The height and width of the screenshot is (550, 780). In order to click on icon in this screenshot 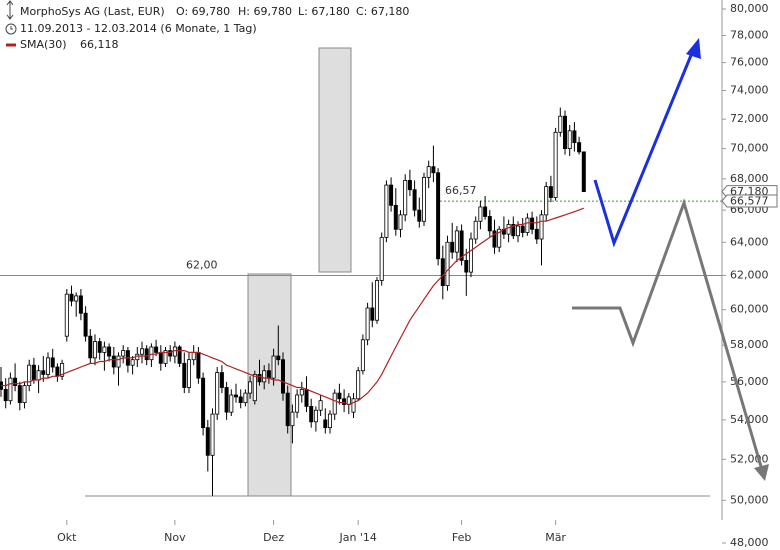, I will do `click(11, 28)`.